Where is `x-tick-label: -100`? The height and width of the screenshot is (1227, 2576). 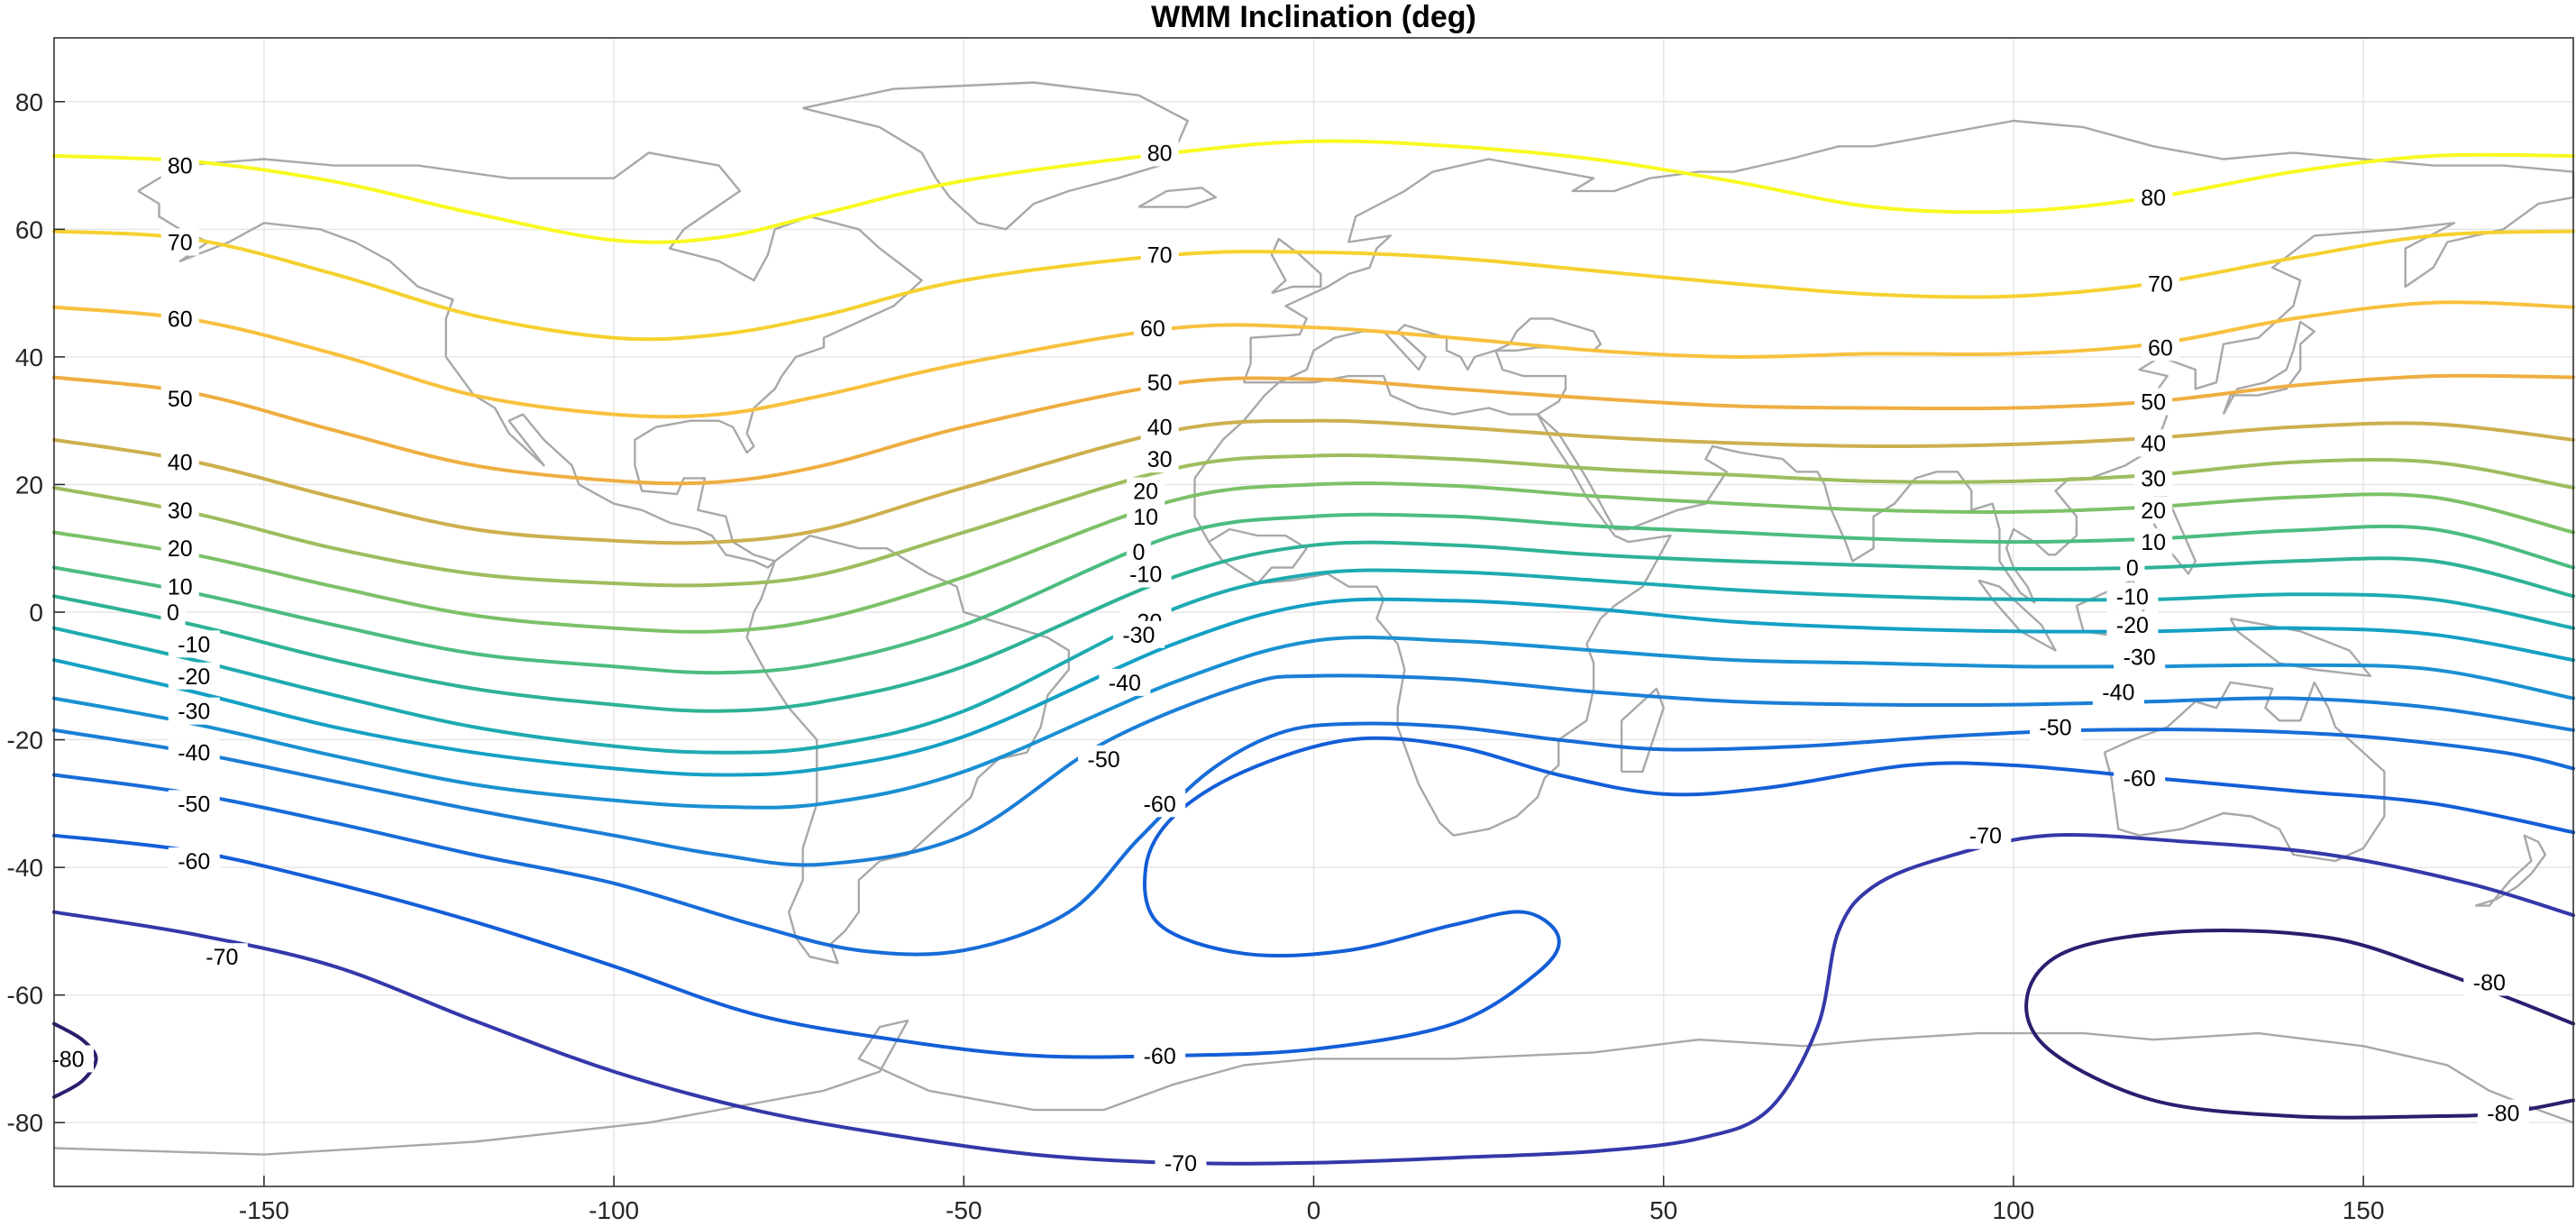 x-tick-label: -100 is located at coordinates (614, 1209).